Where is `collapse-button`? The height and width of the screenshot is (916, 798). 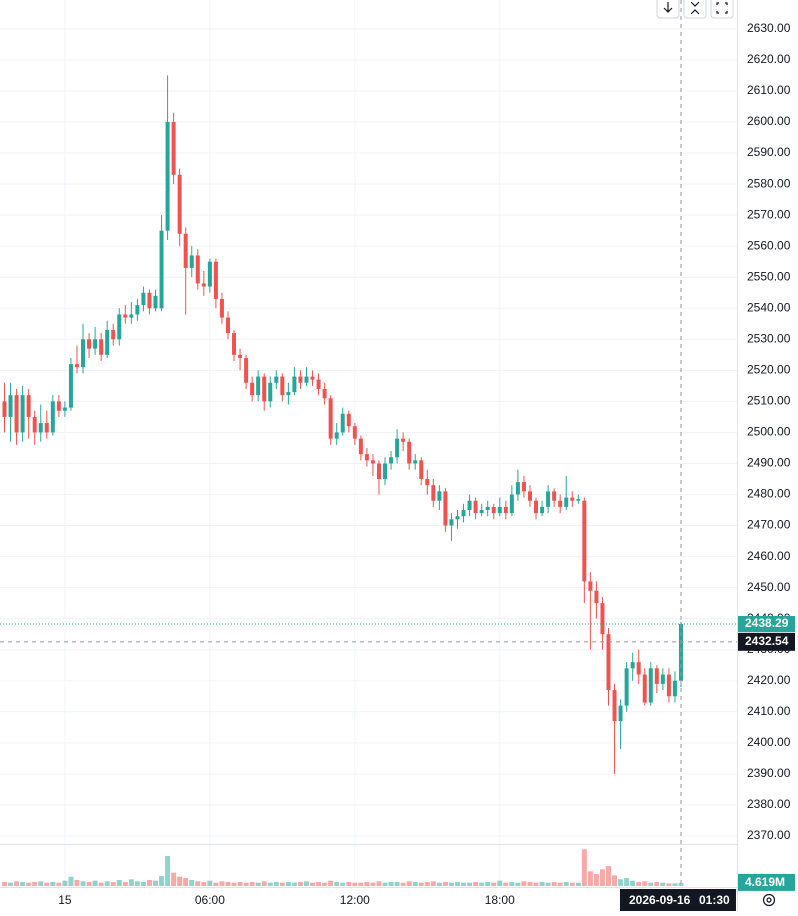 collapse-button is located at coordinates (695, 9).